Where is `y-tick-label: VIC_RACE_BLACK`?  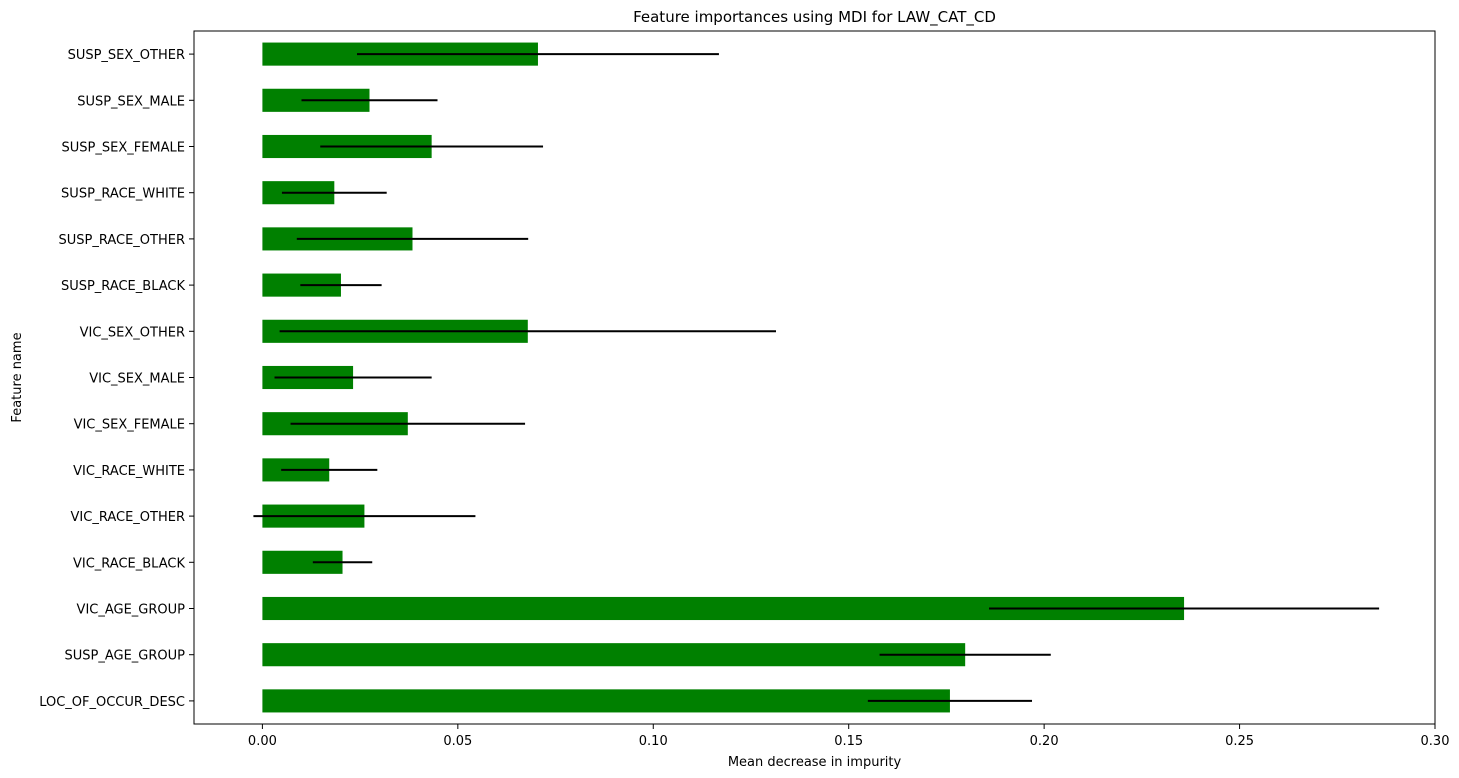
y-tick-label: VIC_RACE_BLACK is located at coordinates (129, 563).